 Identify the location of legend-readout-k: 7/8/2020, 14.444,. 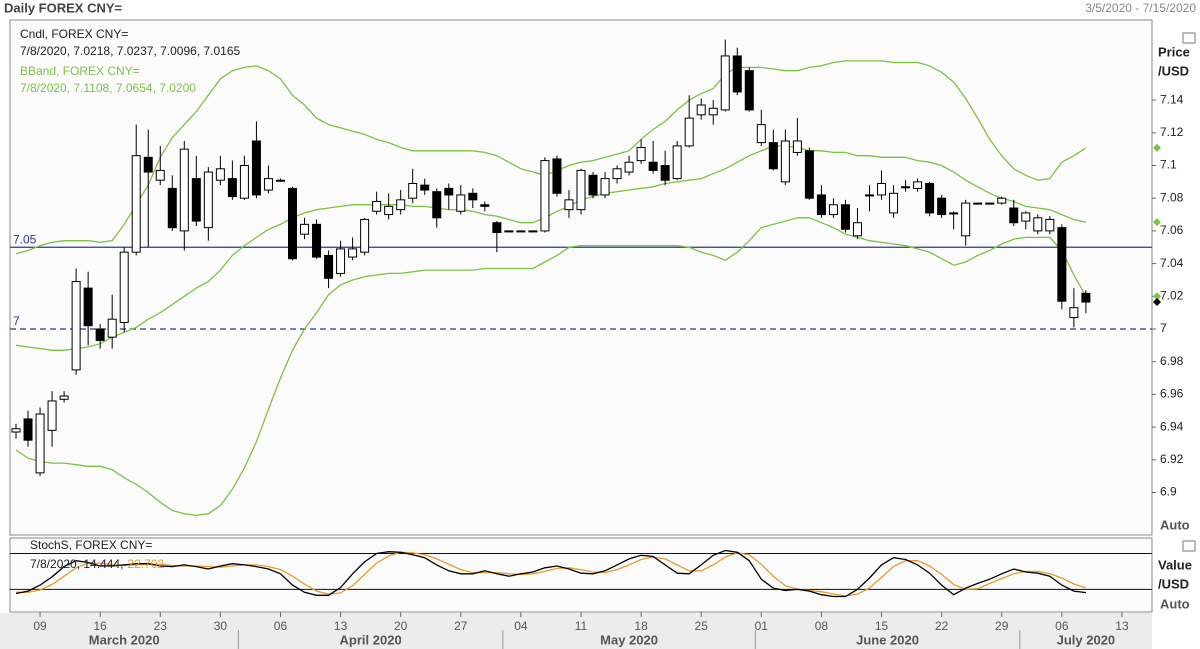
(76, 564).